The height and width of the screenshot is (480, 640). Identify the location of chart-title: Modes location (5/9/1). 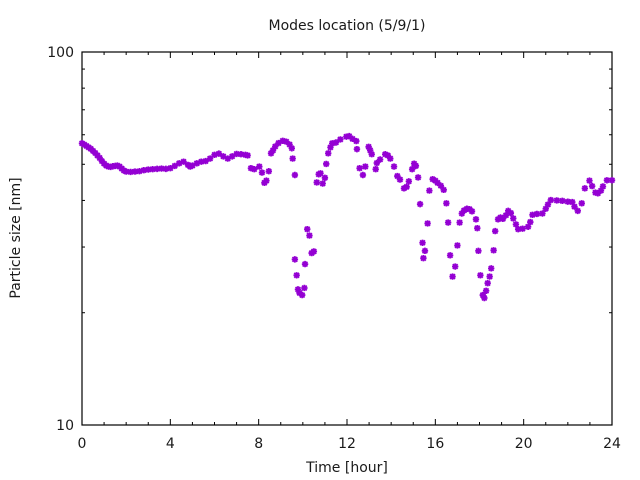
(347, 26).